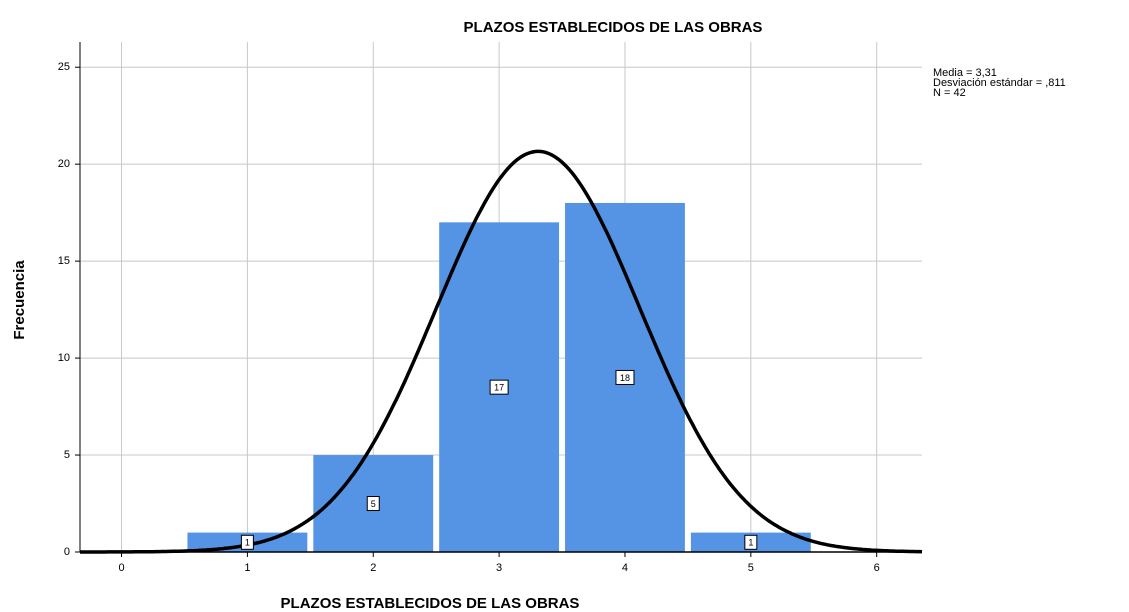  I want to click on x-tick-label: 6, so click(877, 568).